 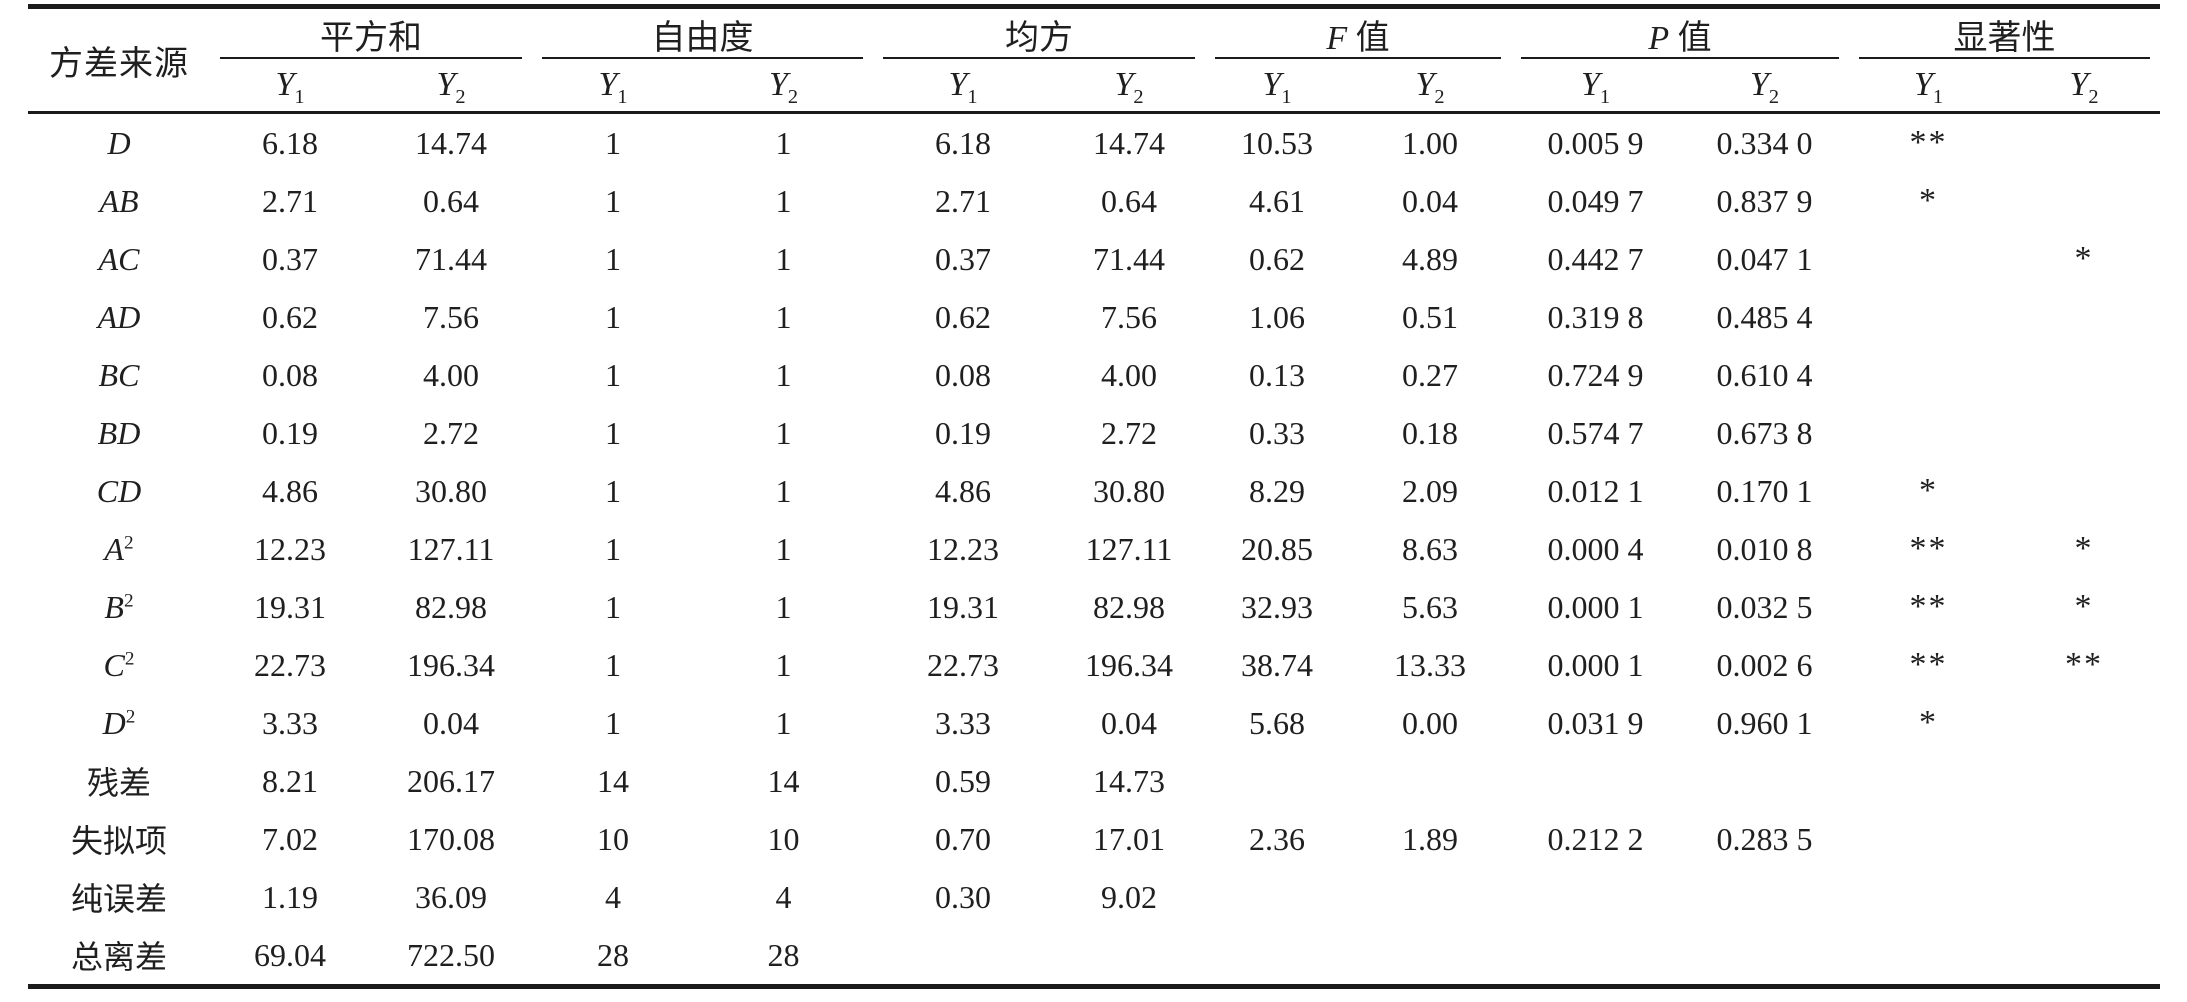 I want to click on column-group-header: 均方, so click(x=1039, y=33).